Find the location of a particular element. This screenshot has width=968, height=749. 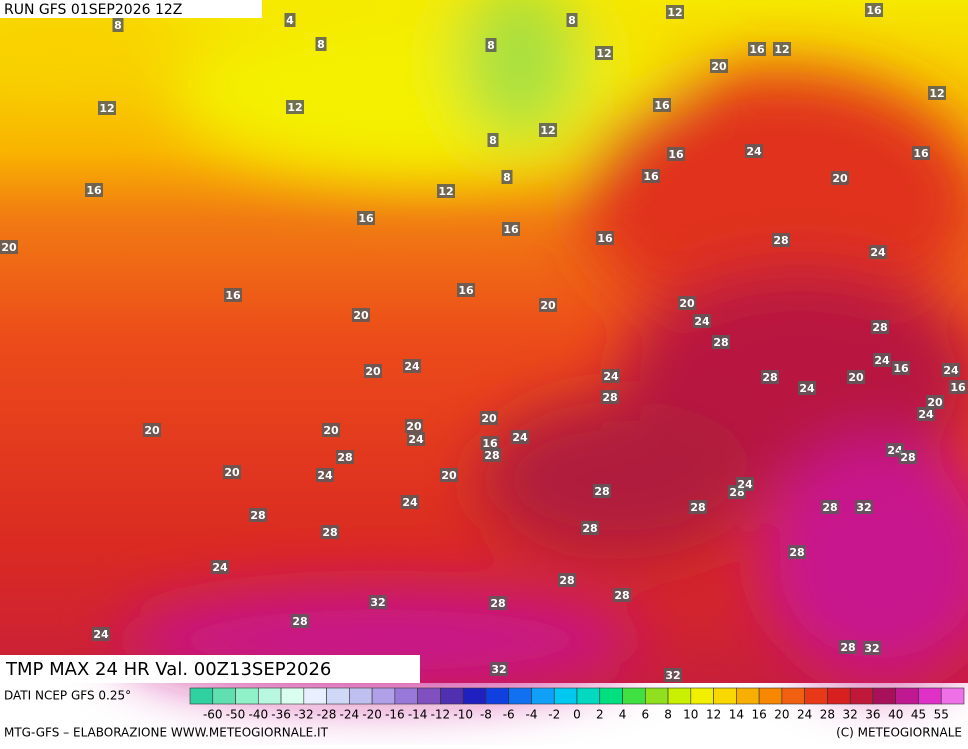

scale-tick-label: 2 is located at coordinates (600, 715).